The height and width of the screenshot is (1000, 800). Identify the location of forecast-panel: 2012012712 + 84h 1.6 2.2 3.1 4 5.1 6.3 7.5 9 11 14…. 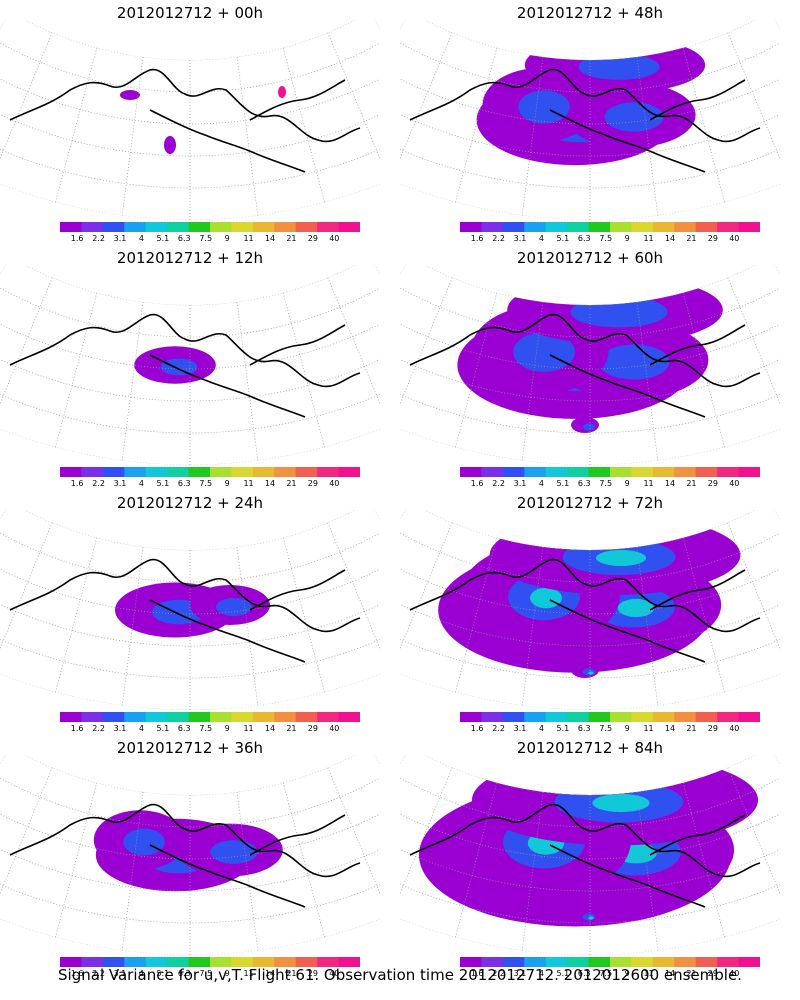
(590, 857).